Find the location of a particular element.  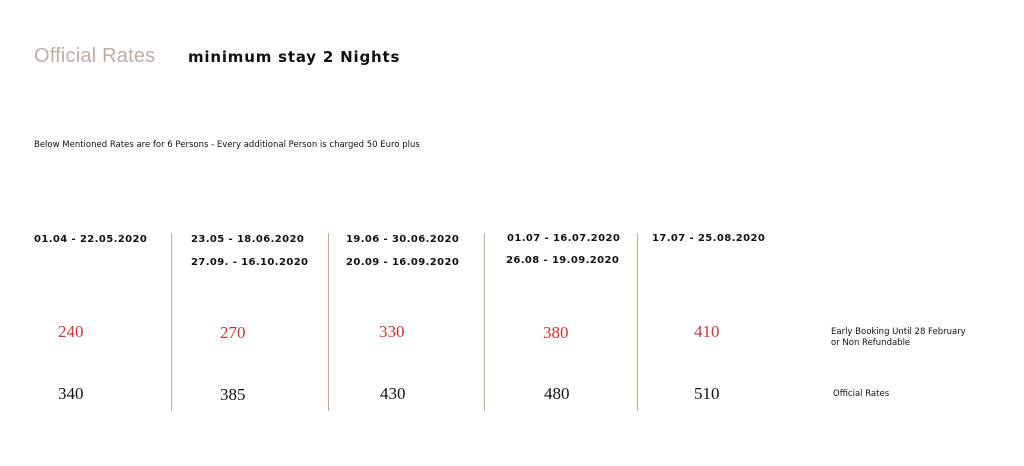

season-5-official-rate: 510 is located at coordinates (707, 393).